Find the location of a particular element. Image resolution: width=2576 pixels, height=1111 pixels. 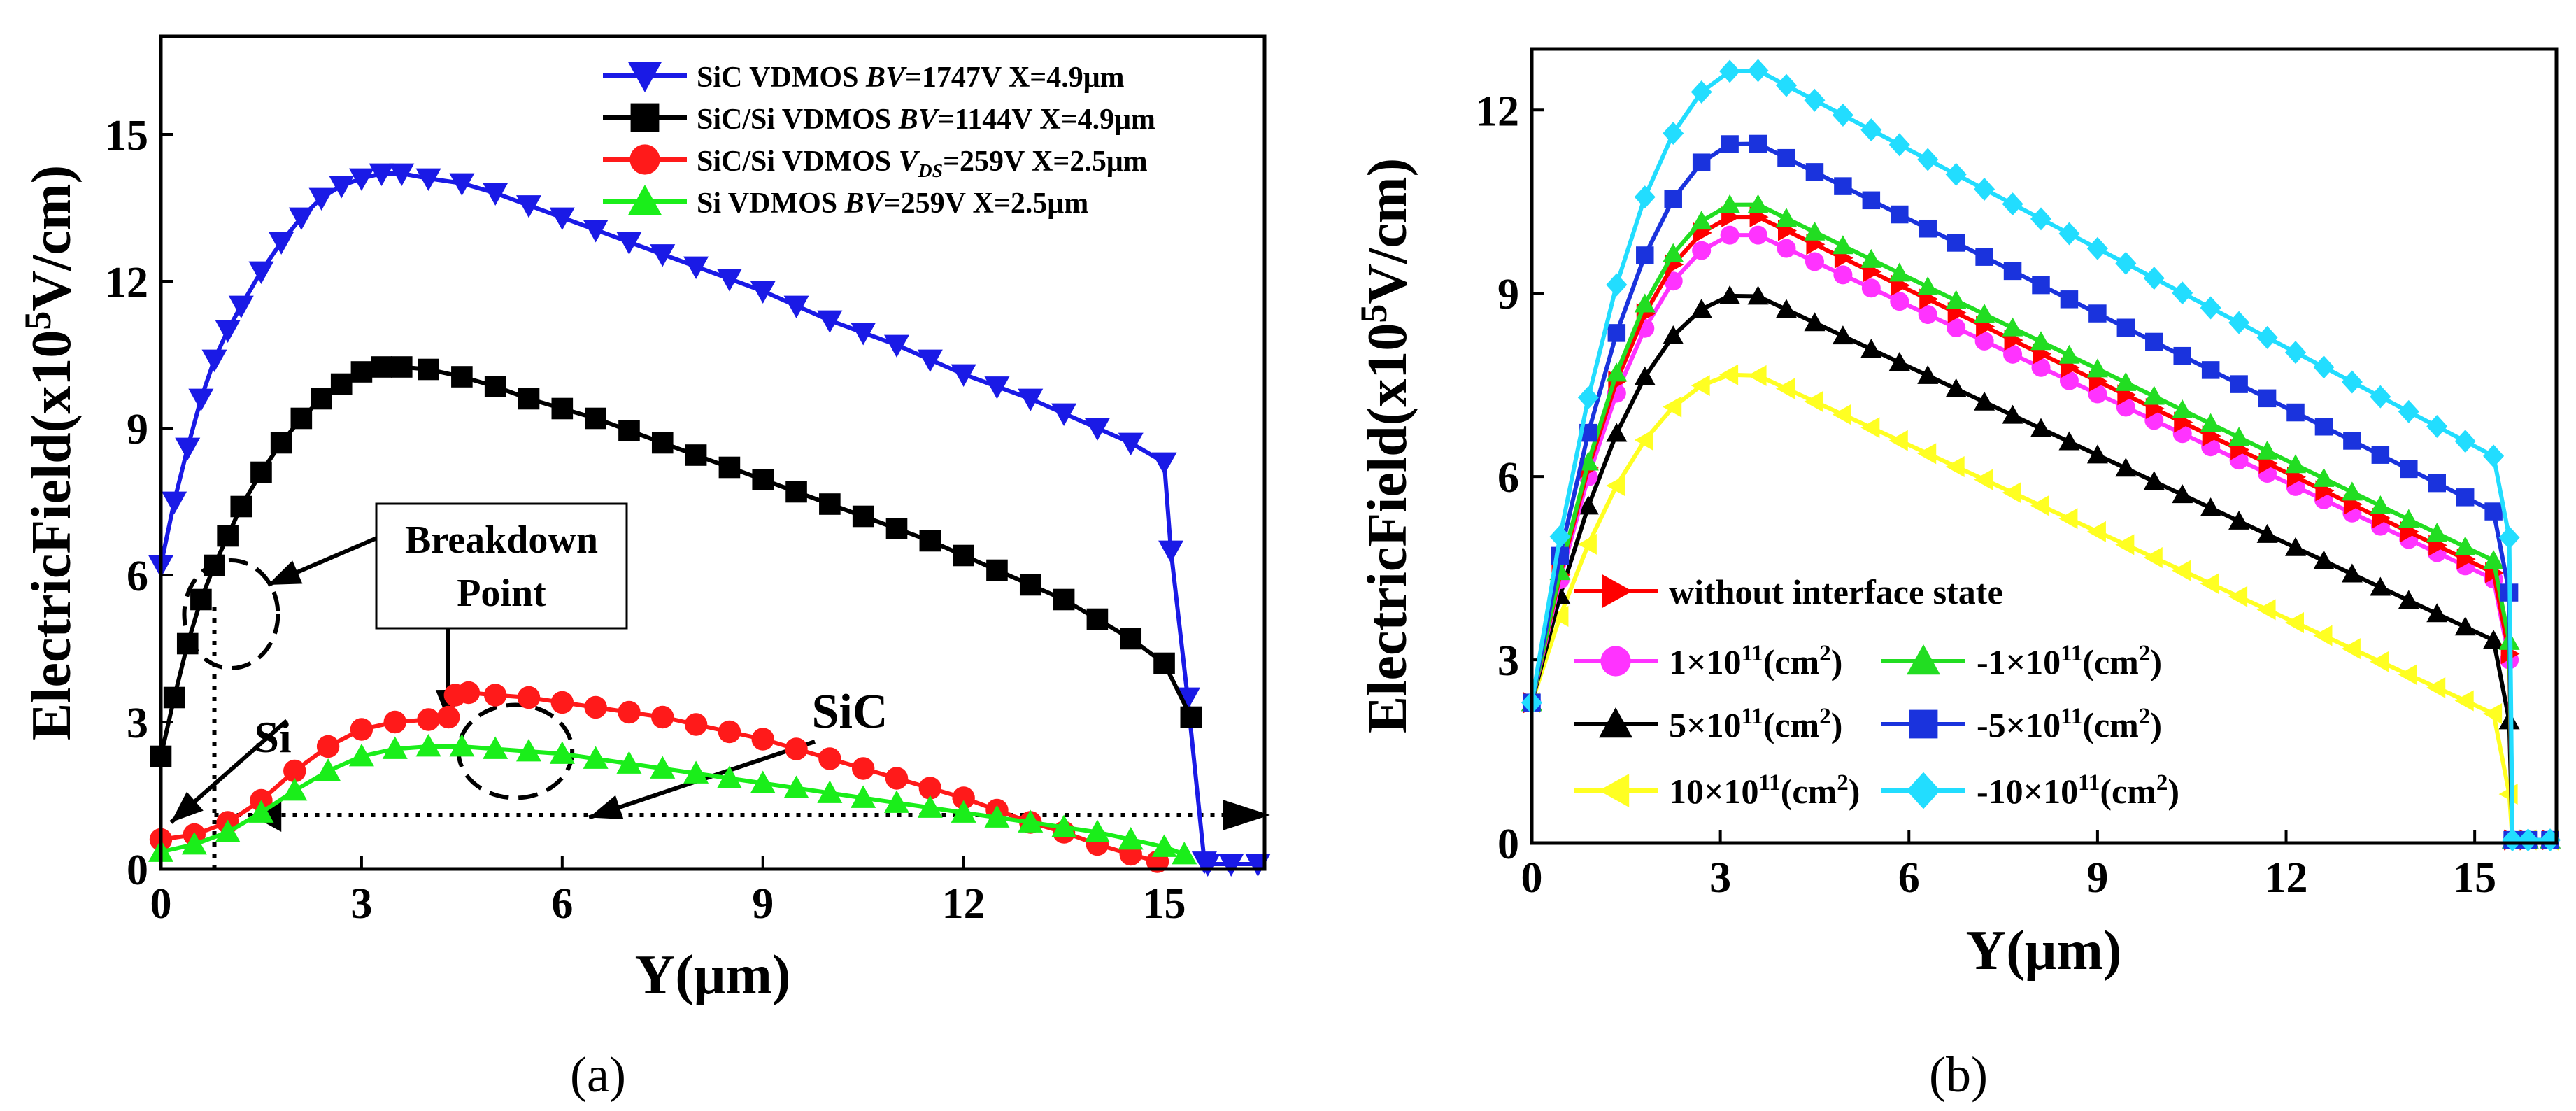

a-legend-label-2-part-0: SiC/Si VDMOS is located at coordinates (798, 162).